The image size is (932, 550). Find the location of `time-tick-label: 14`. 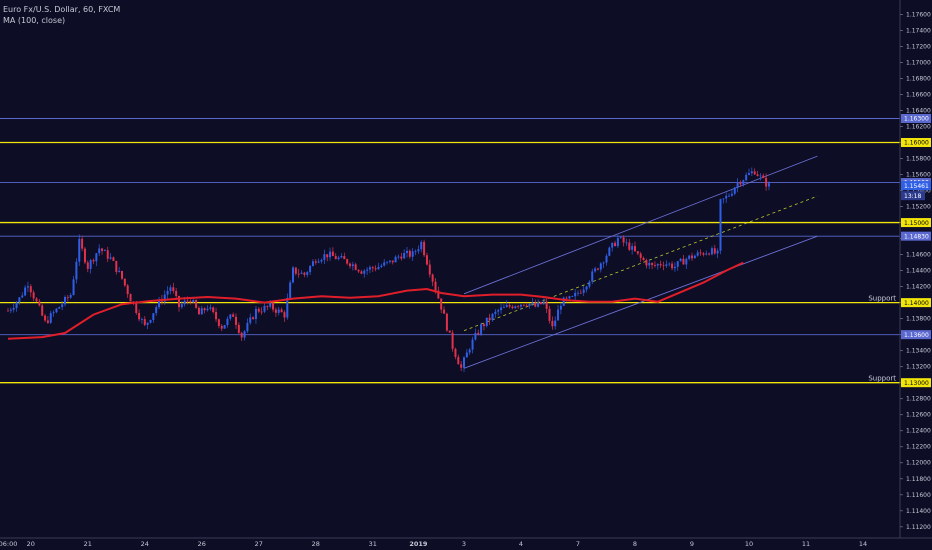

time-tick-label: 14 is located at coordinates (863, 544).